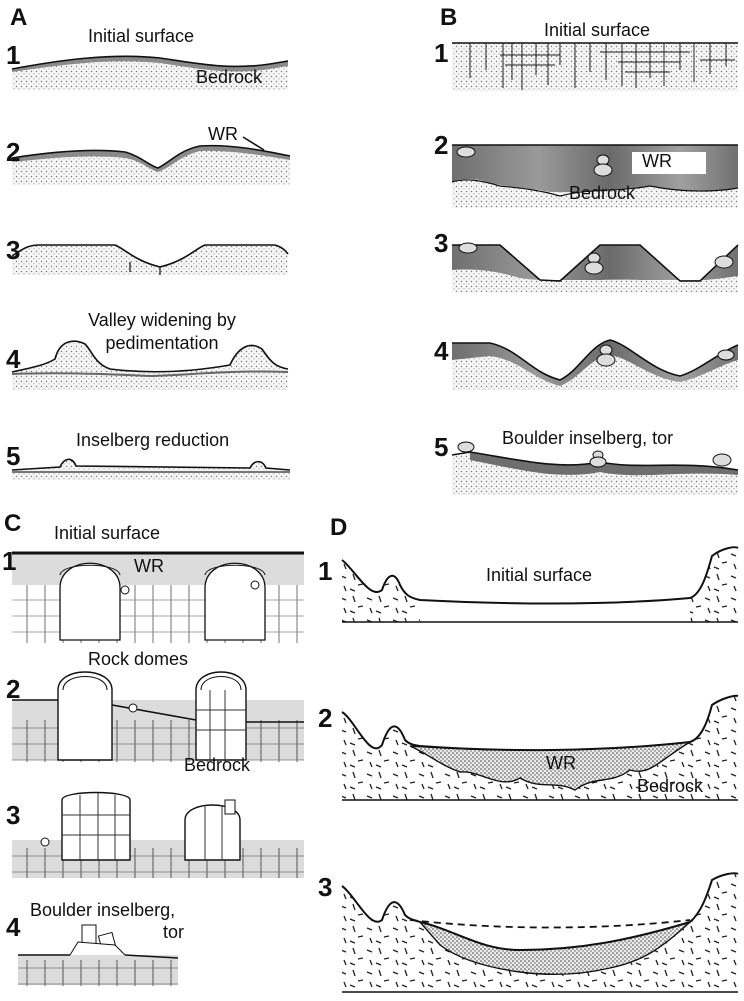 The height and width of the screenshot is (1001, 744). Describe the element at coordinates (158, 716) in the screenshot. I see `panel-c-step-2-profile` at that location.